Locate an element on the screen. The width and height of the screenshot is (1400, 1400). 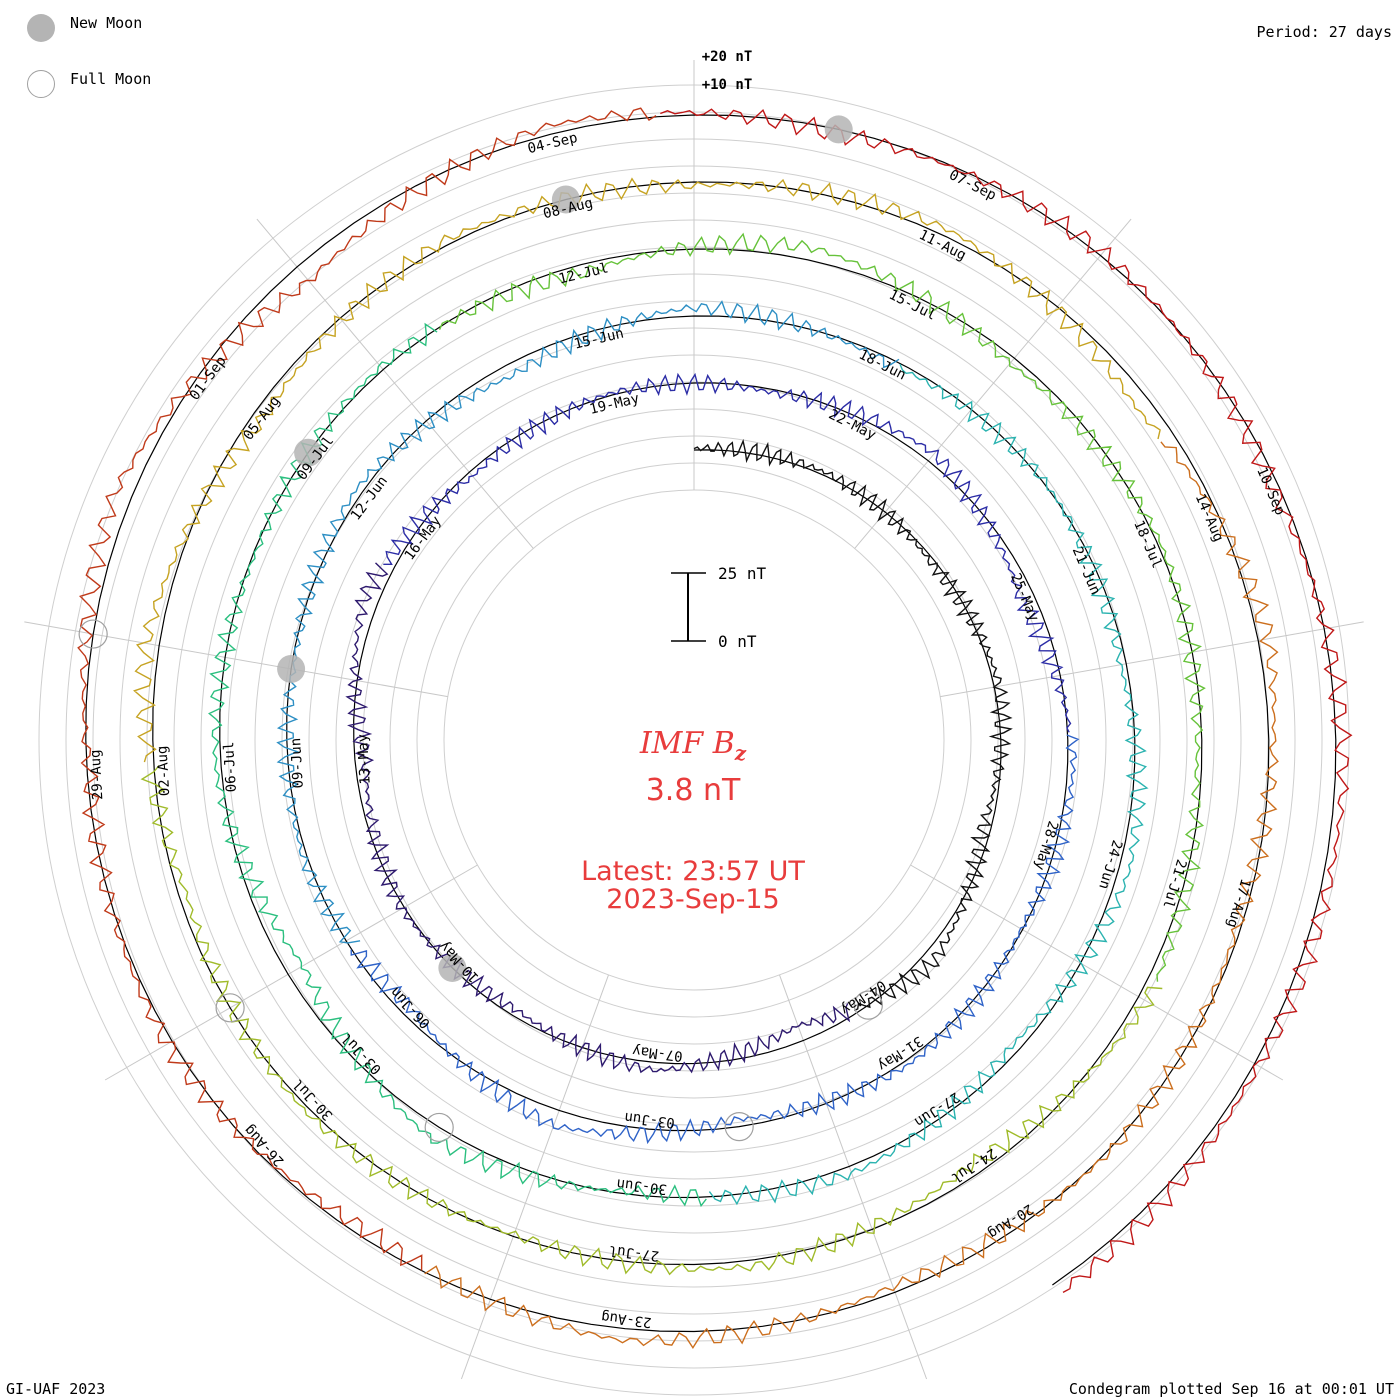
date-label: 21-Jun is located at coordinates (1086, 571).